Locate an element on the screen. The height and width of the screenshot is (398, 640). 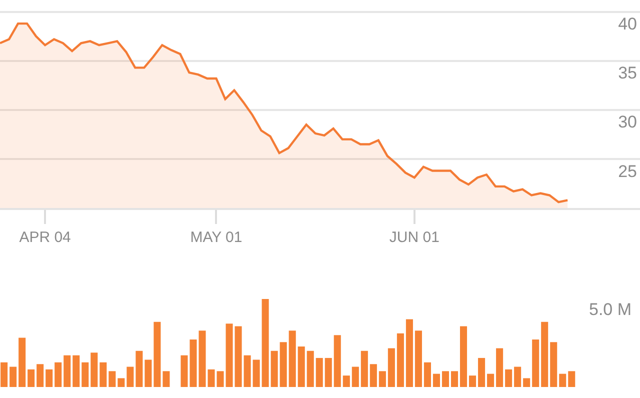
x-tick-label: JUN 01 is located at coordinates (414, 237).